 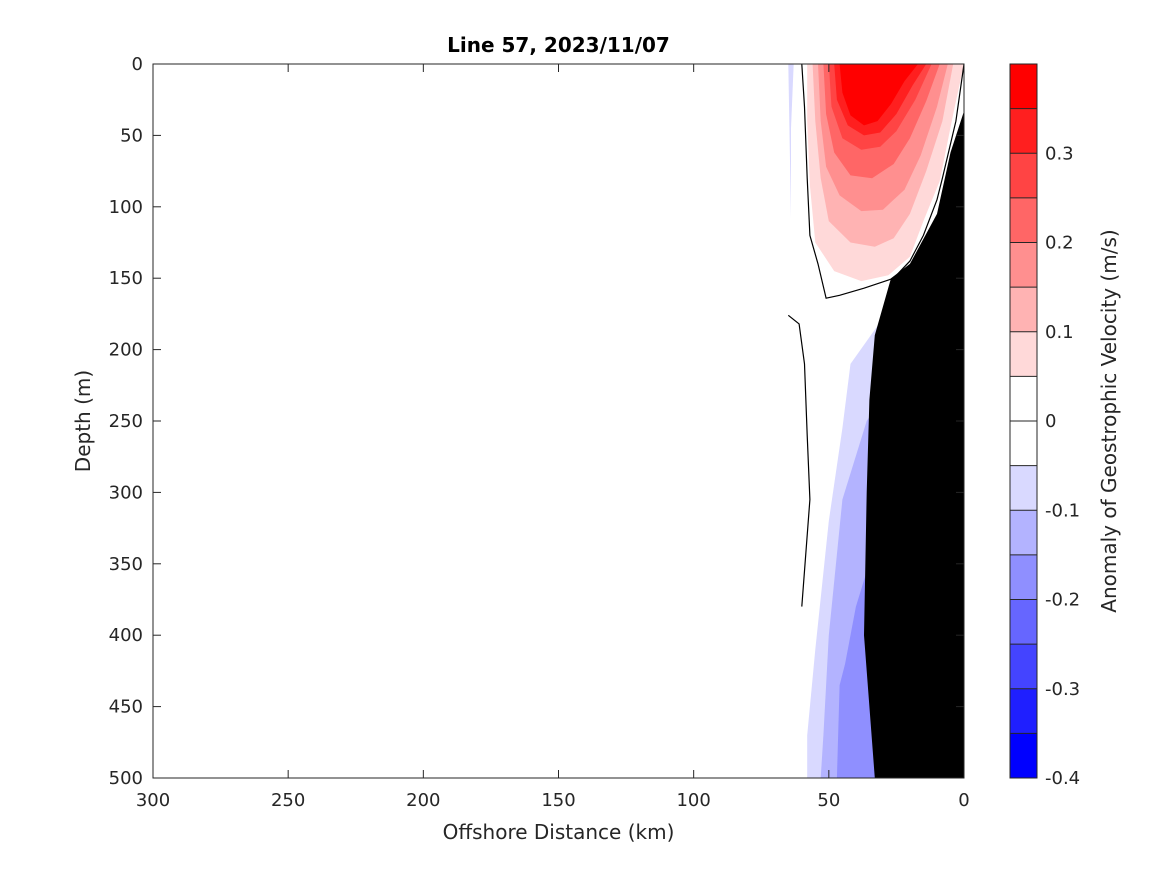 What do you see at coordinates (423, 800) in the screenshot?
I see `x-tick-label: 200` at bounding box center [423, 800].